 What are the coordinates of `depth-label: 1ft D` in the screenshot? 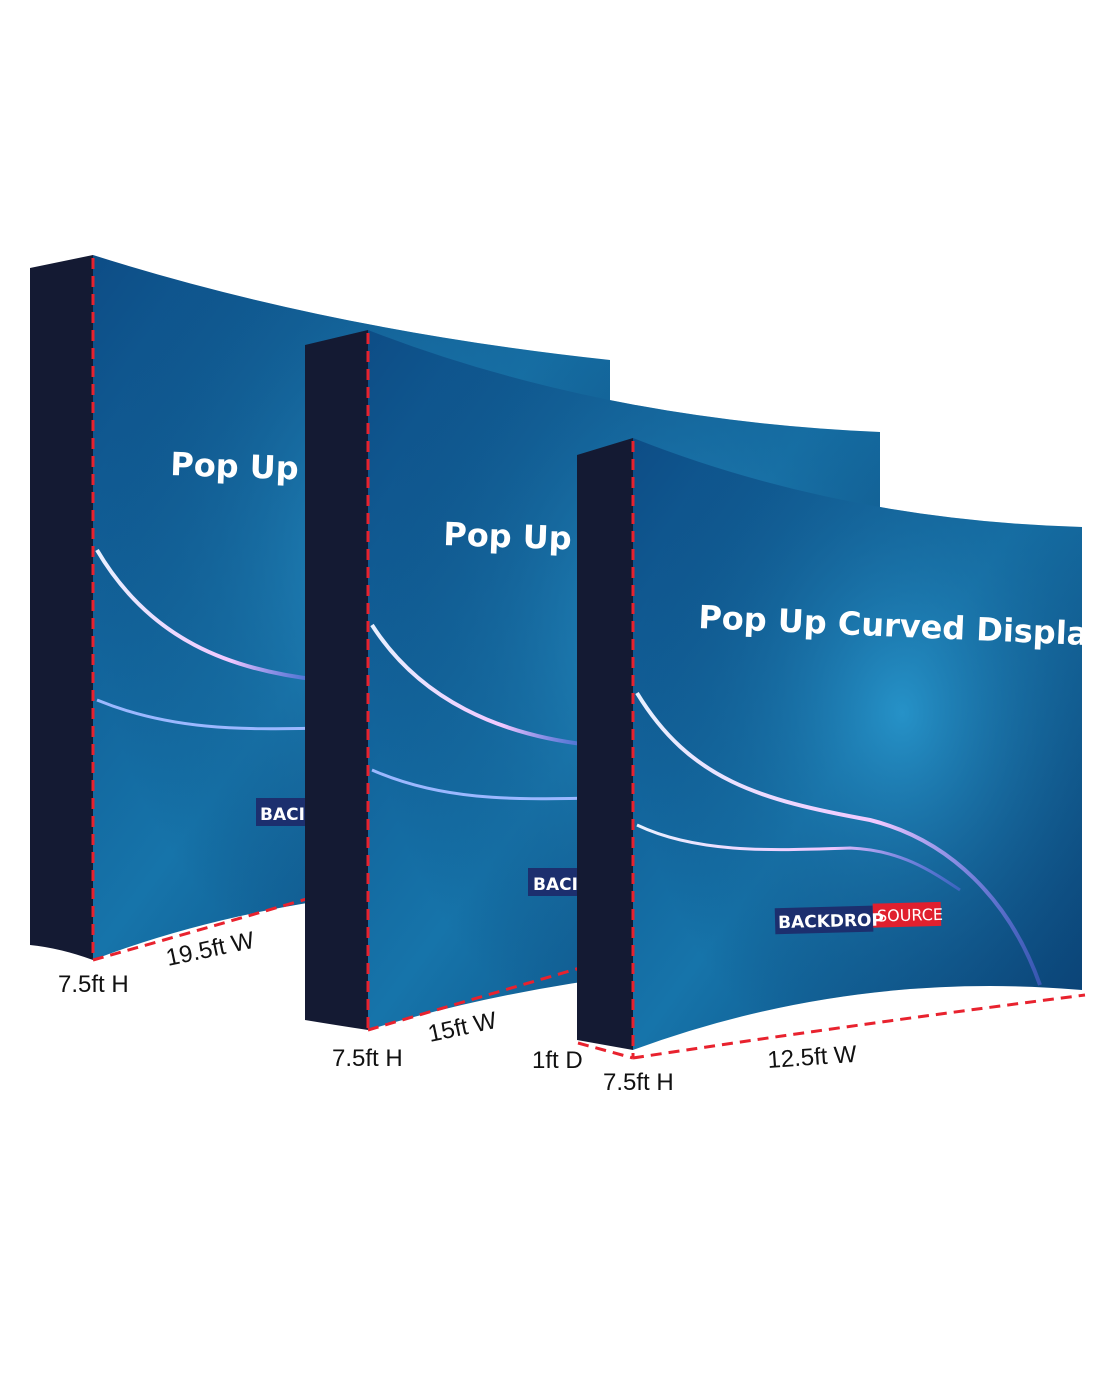 It's located at (557, 1060).